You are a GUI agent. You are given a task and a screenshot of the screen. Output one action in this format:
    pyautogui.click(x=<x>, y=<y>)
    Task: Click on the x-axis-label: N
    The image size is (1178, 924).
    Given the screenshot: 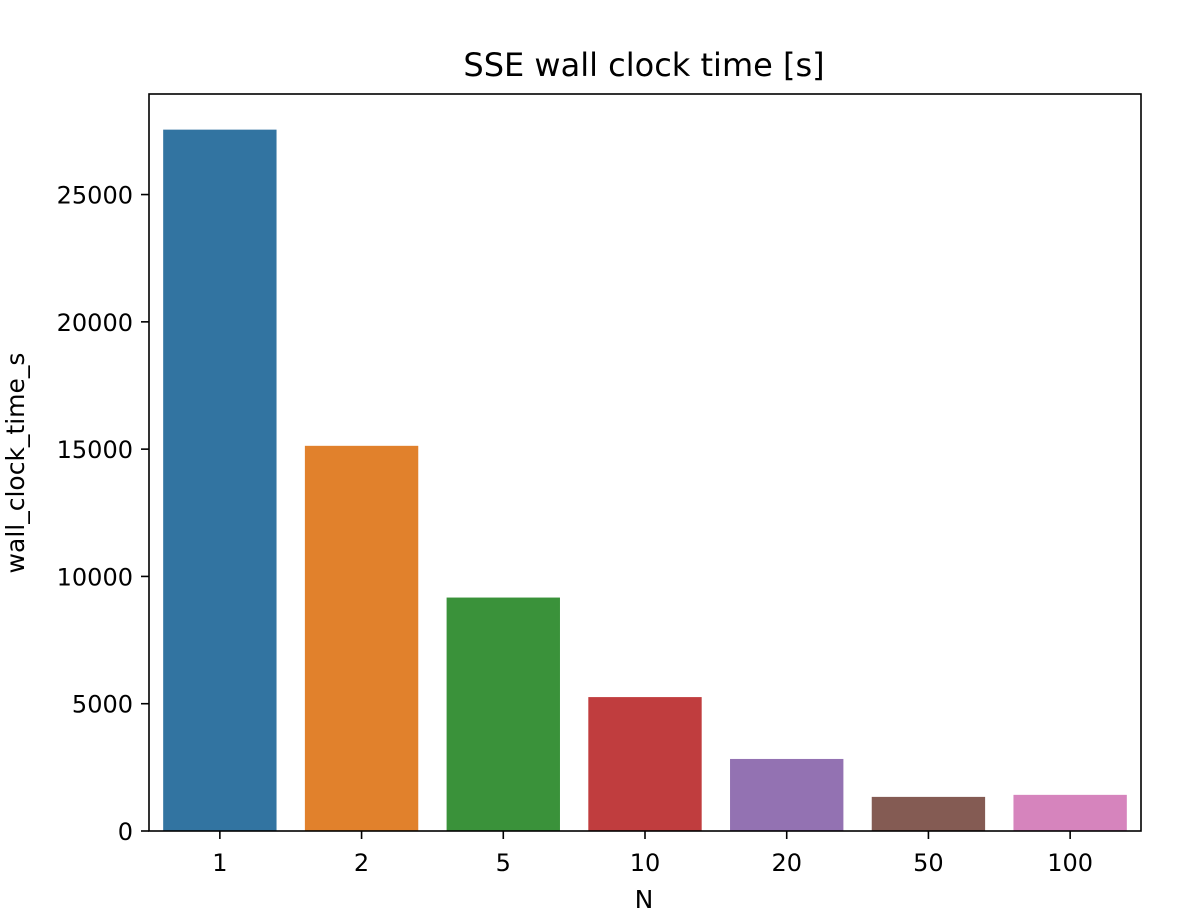 What is the action you would take?
    pyautogui.click(x=644, y=899)
    